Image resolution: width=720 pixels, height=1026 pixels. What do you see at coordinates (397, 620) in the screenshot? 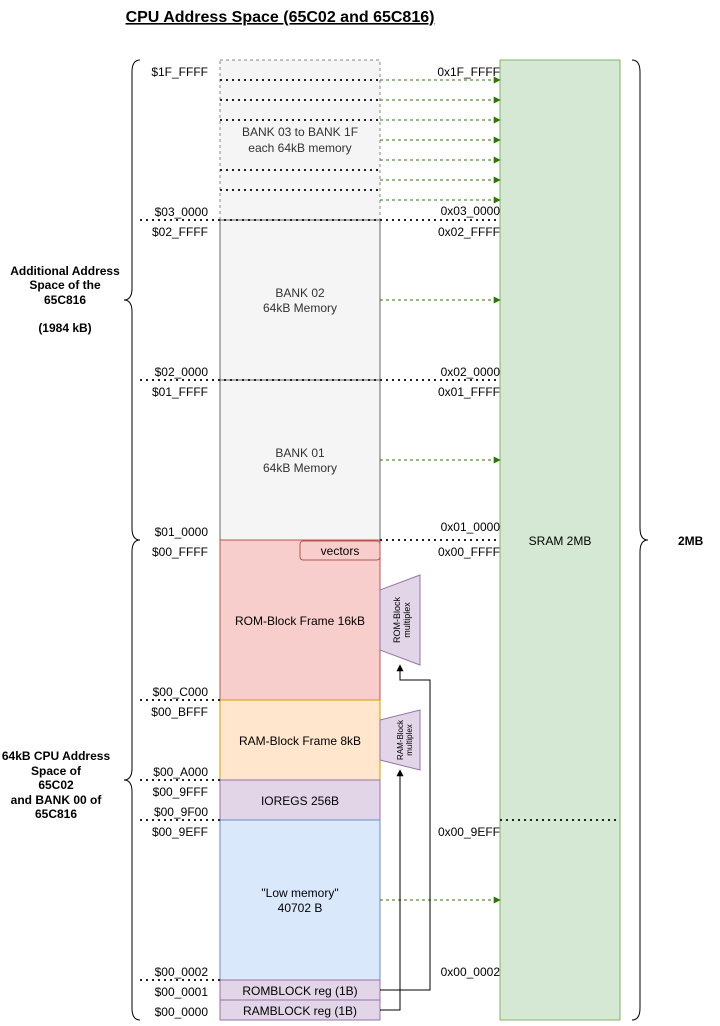
I see `rom-mux-label-1: ROM-Block` at bounding box center [397, 620].